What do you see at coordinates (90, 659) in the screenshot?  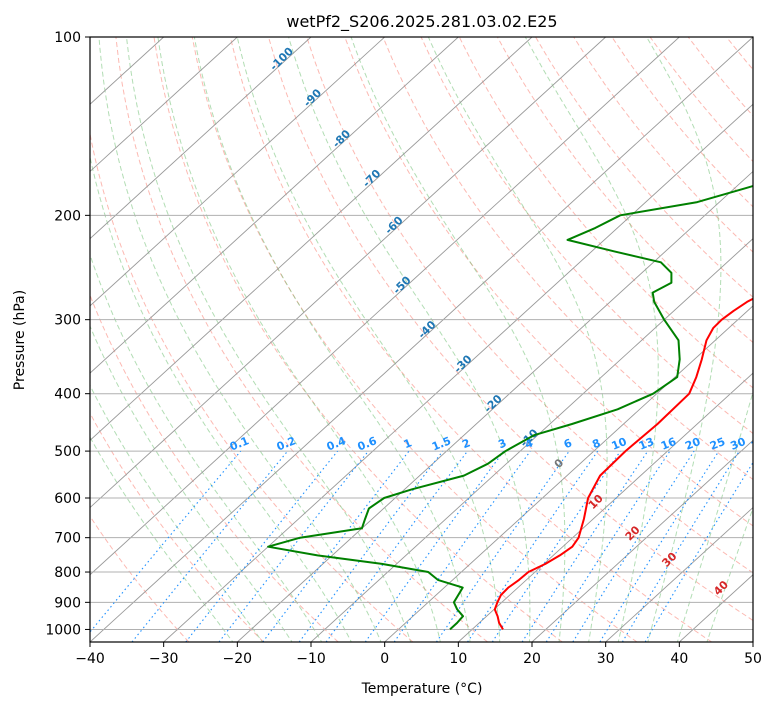 I see `x-tick-label: −40` at bounding box center [90, 659].